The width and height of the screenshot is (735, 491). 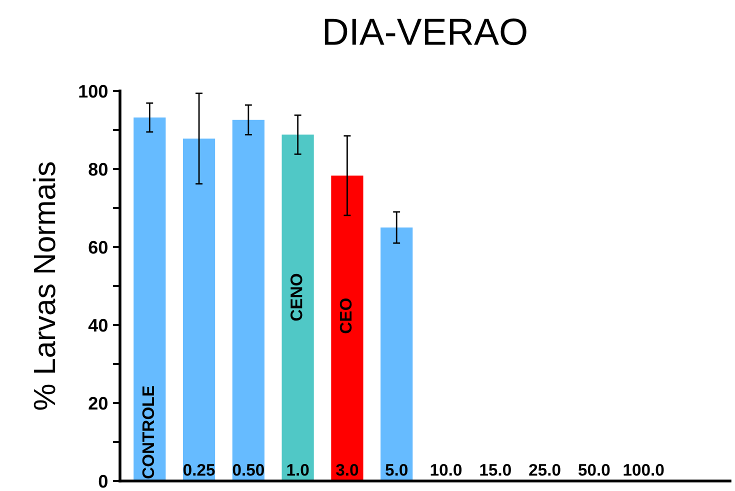 I want to click on x-tick-label: 25.0, so click(x=544, y=470).